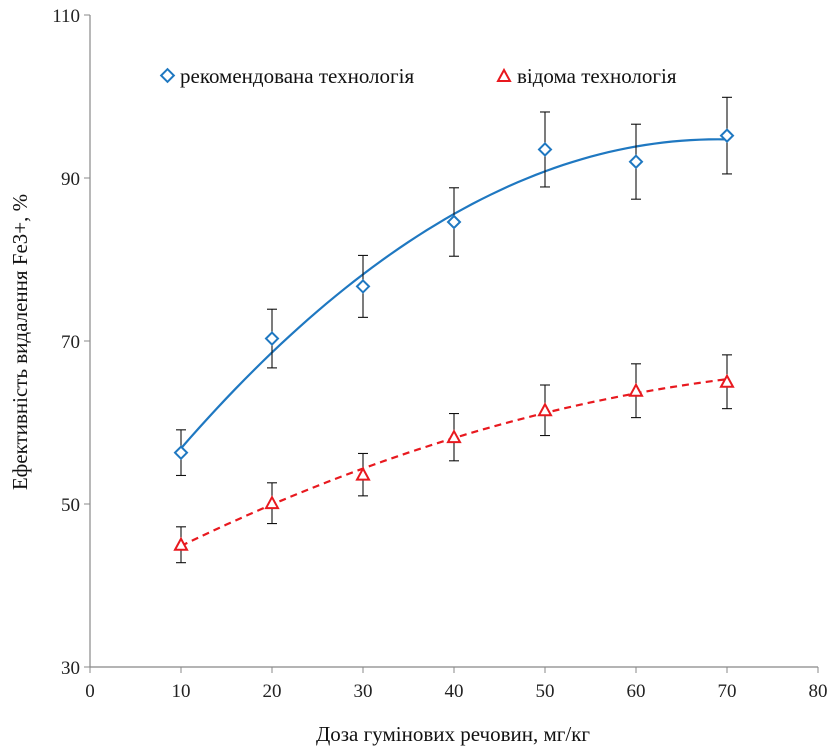  I want to click on x-axis-title: Доза гумінових речовин, мг/кг, so click(453, 734).